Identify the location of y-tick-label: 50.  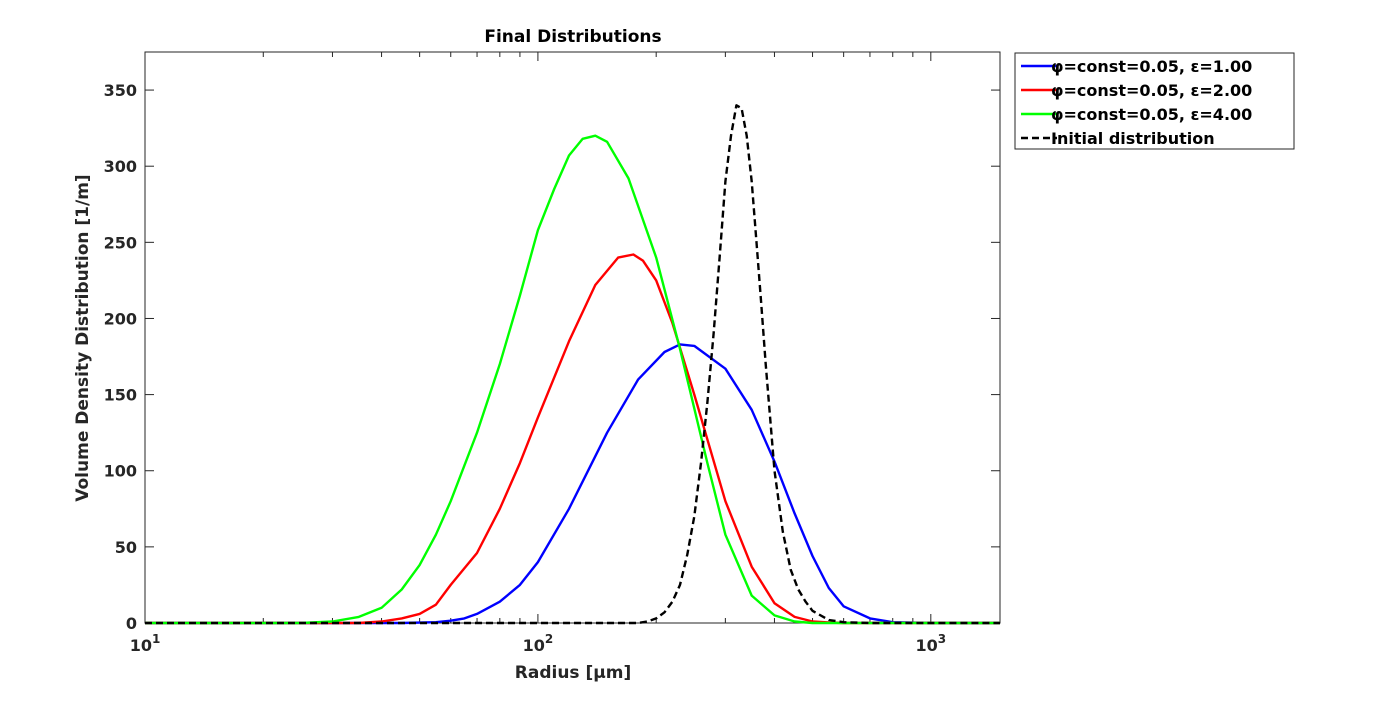
(126, 547).